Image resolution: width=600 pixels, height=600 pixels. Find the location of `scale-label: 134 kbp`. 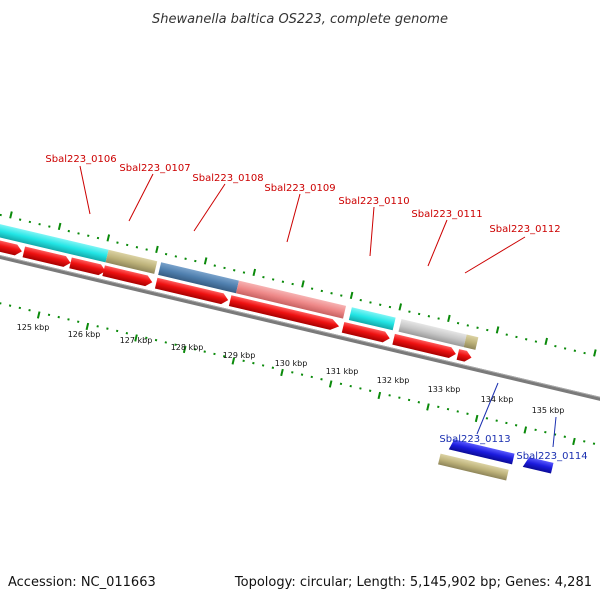

scale-label: 134 kbp is located at coordinates (497, 399).